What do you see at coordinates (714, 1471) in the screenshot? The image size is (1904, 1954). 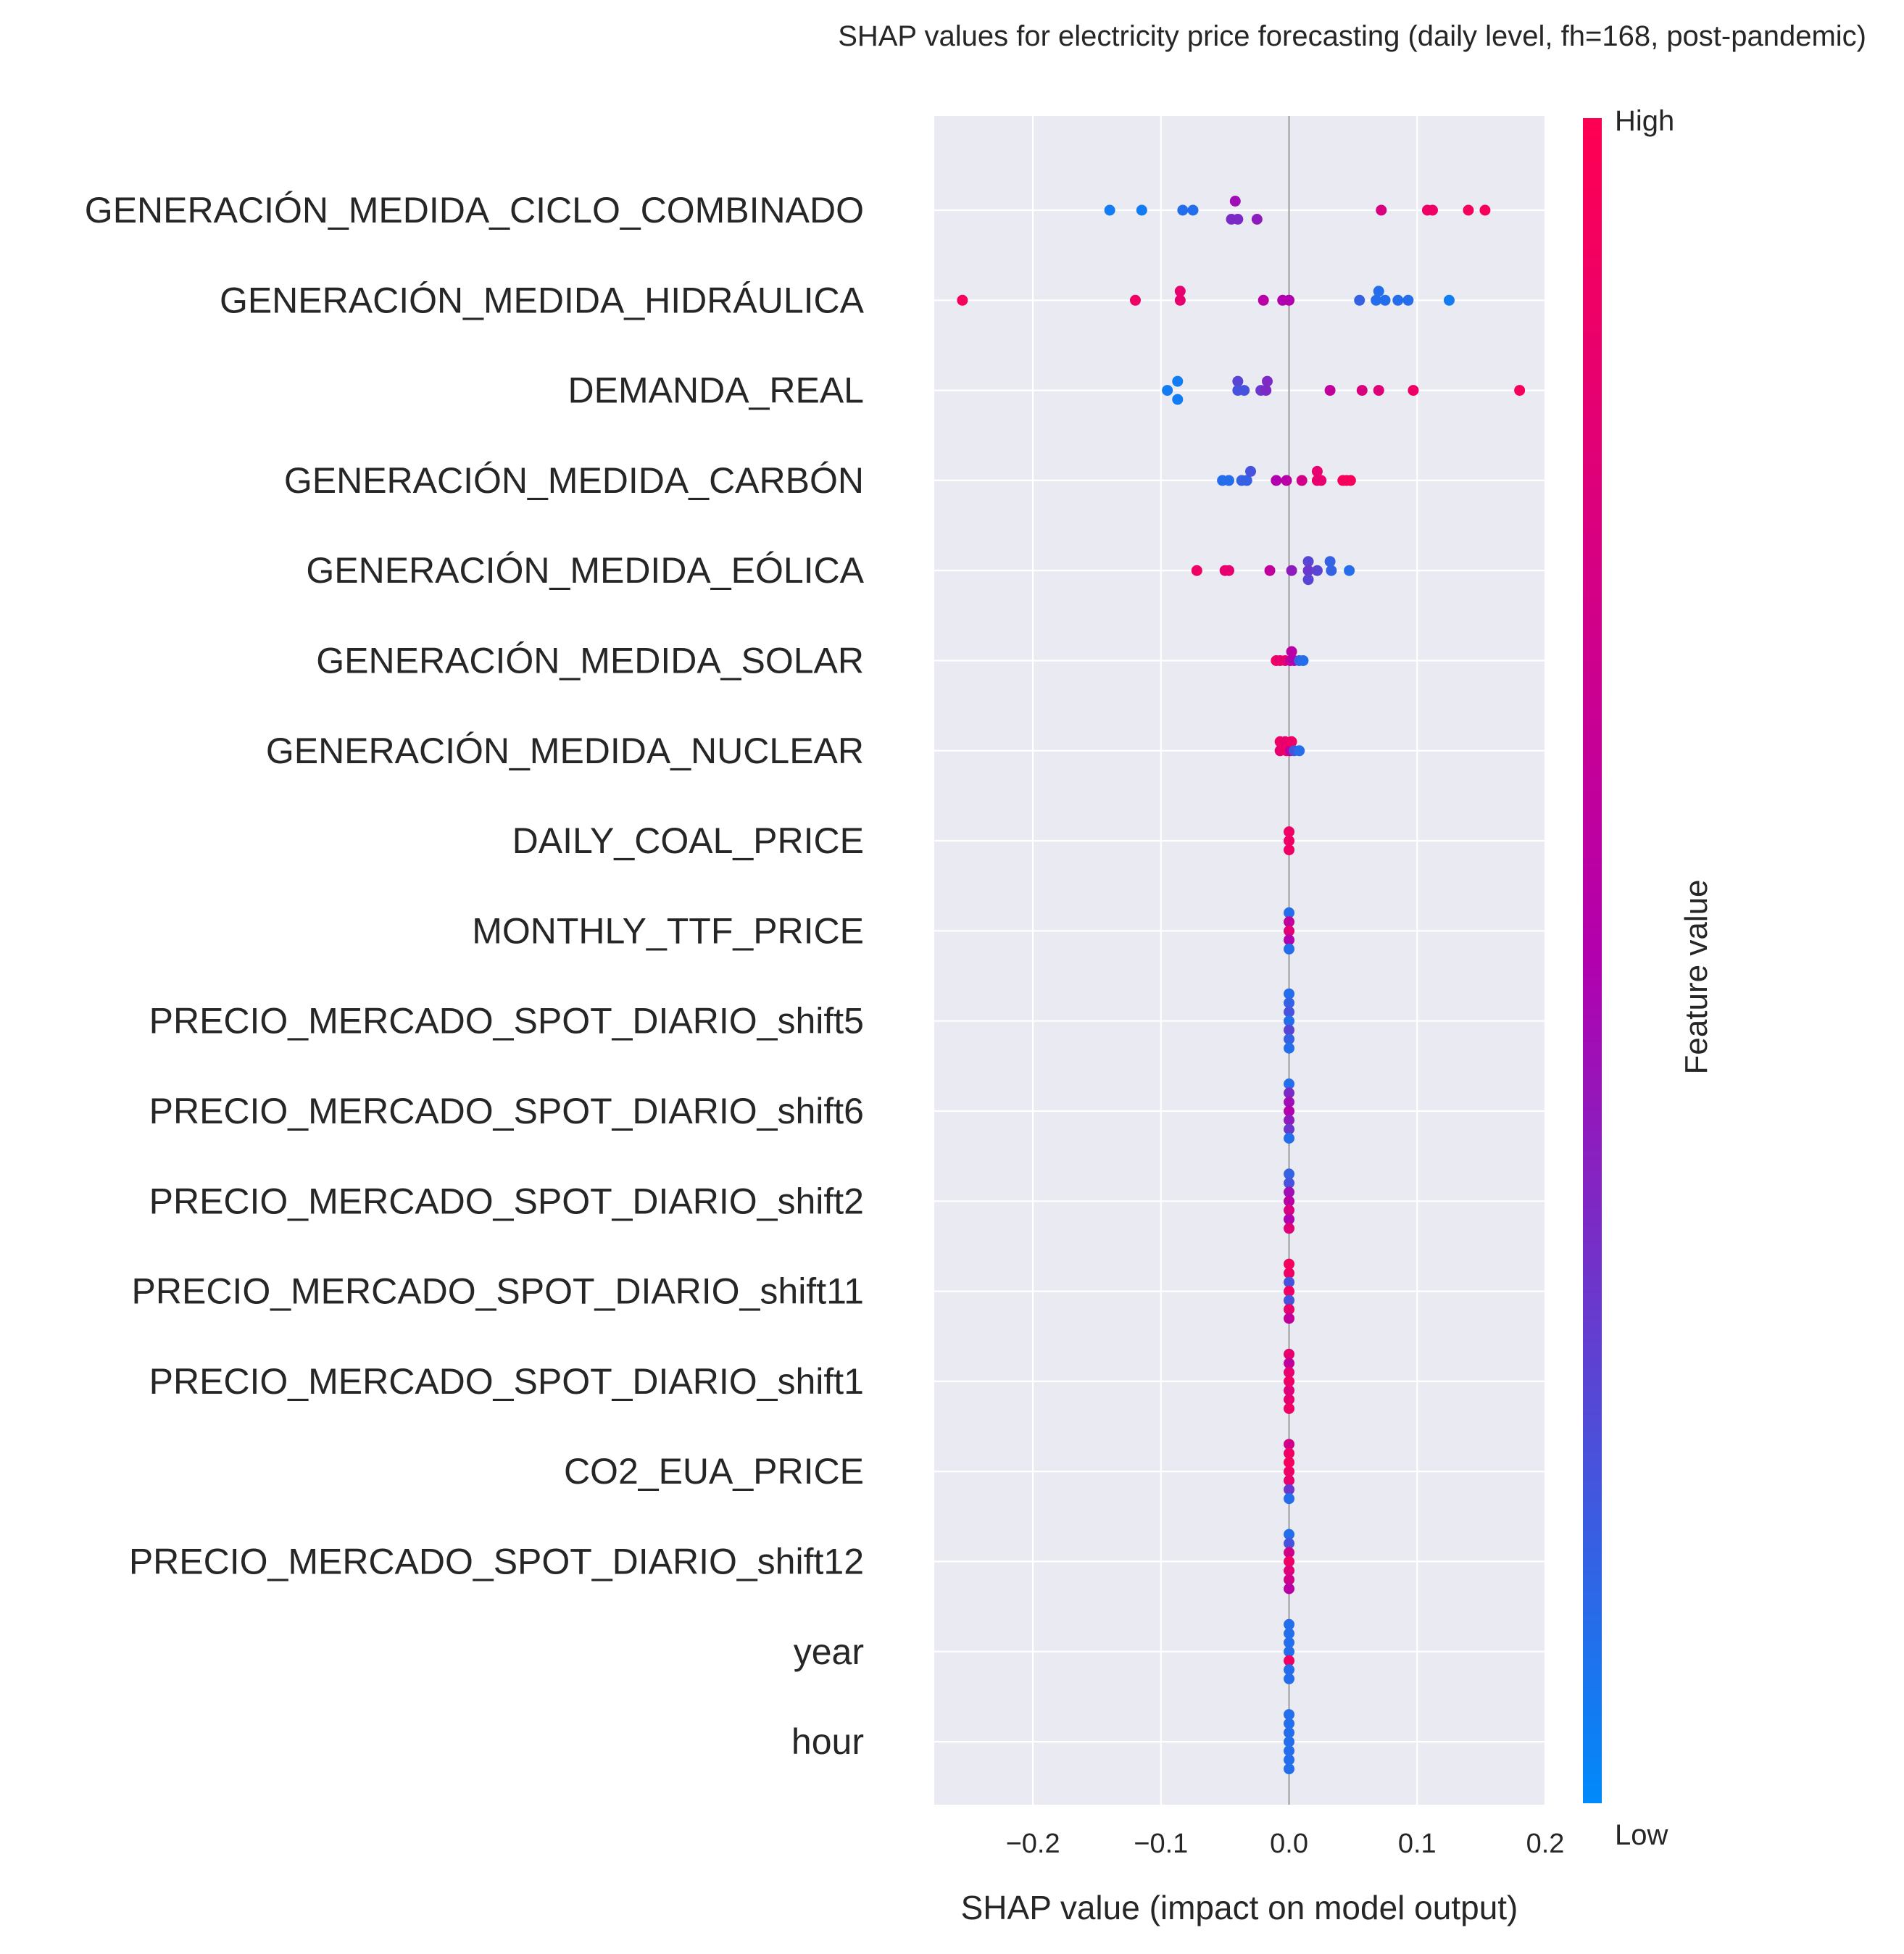 I see `feature-label: CO2_EUA_PRICE` at bounding box center [714, 1471].